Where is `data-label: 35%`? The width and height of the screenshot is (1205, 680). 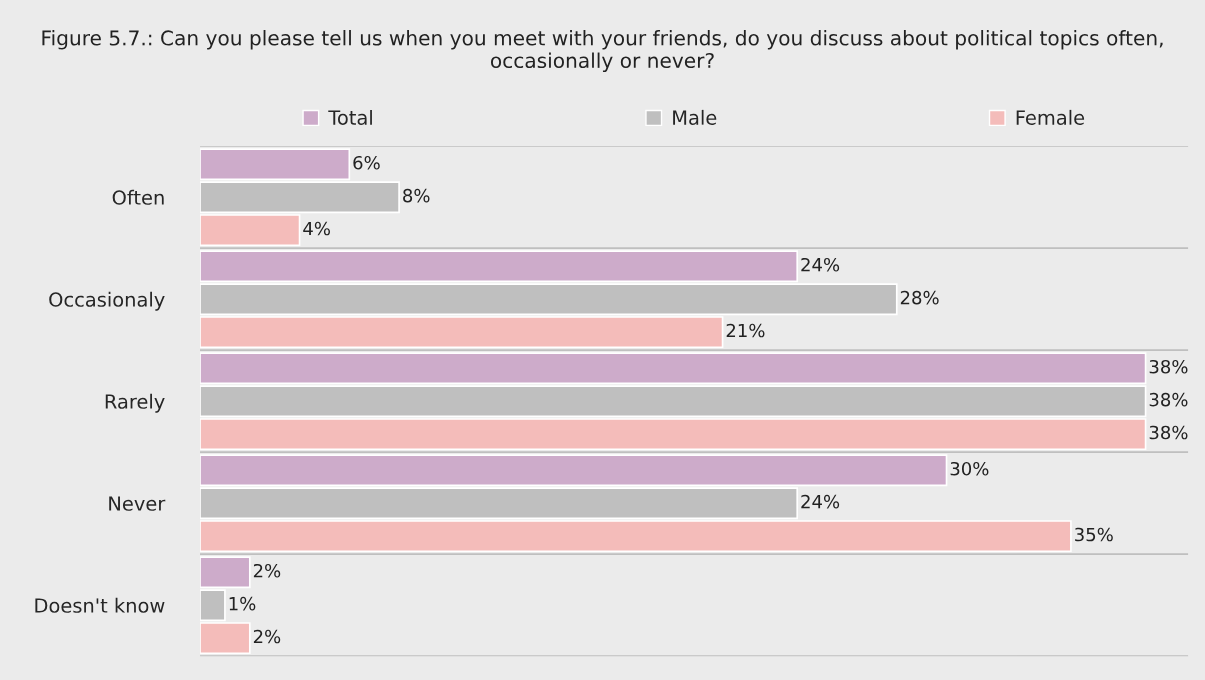 data-label: 35% is located at coordinates (1094, 534).